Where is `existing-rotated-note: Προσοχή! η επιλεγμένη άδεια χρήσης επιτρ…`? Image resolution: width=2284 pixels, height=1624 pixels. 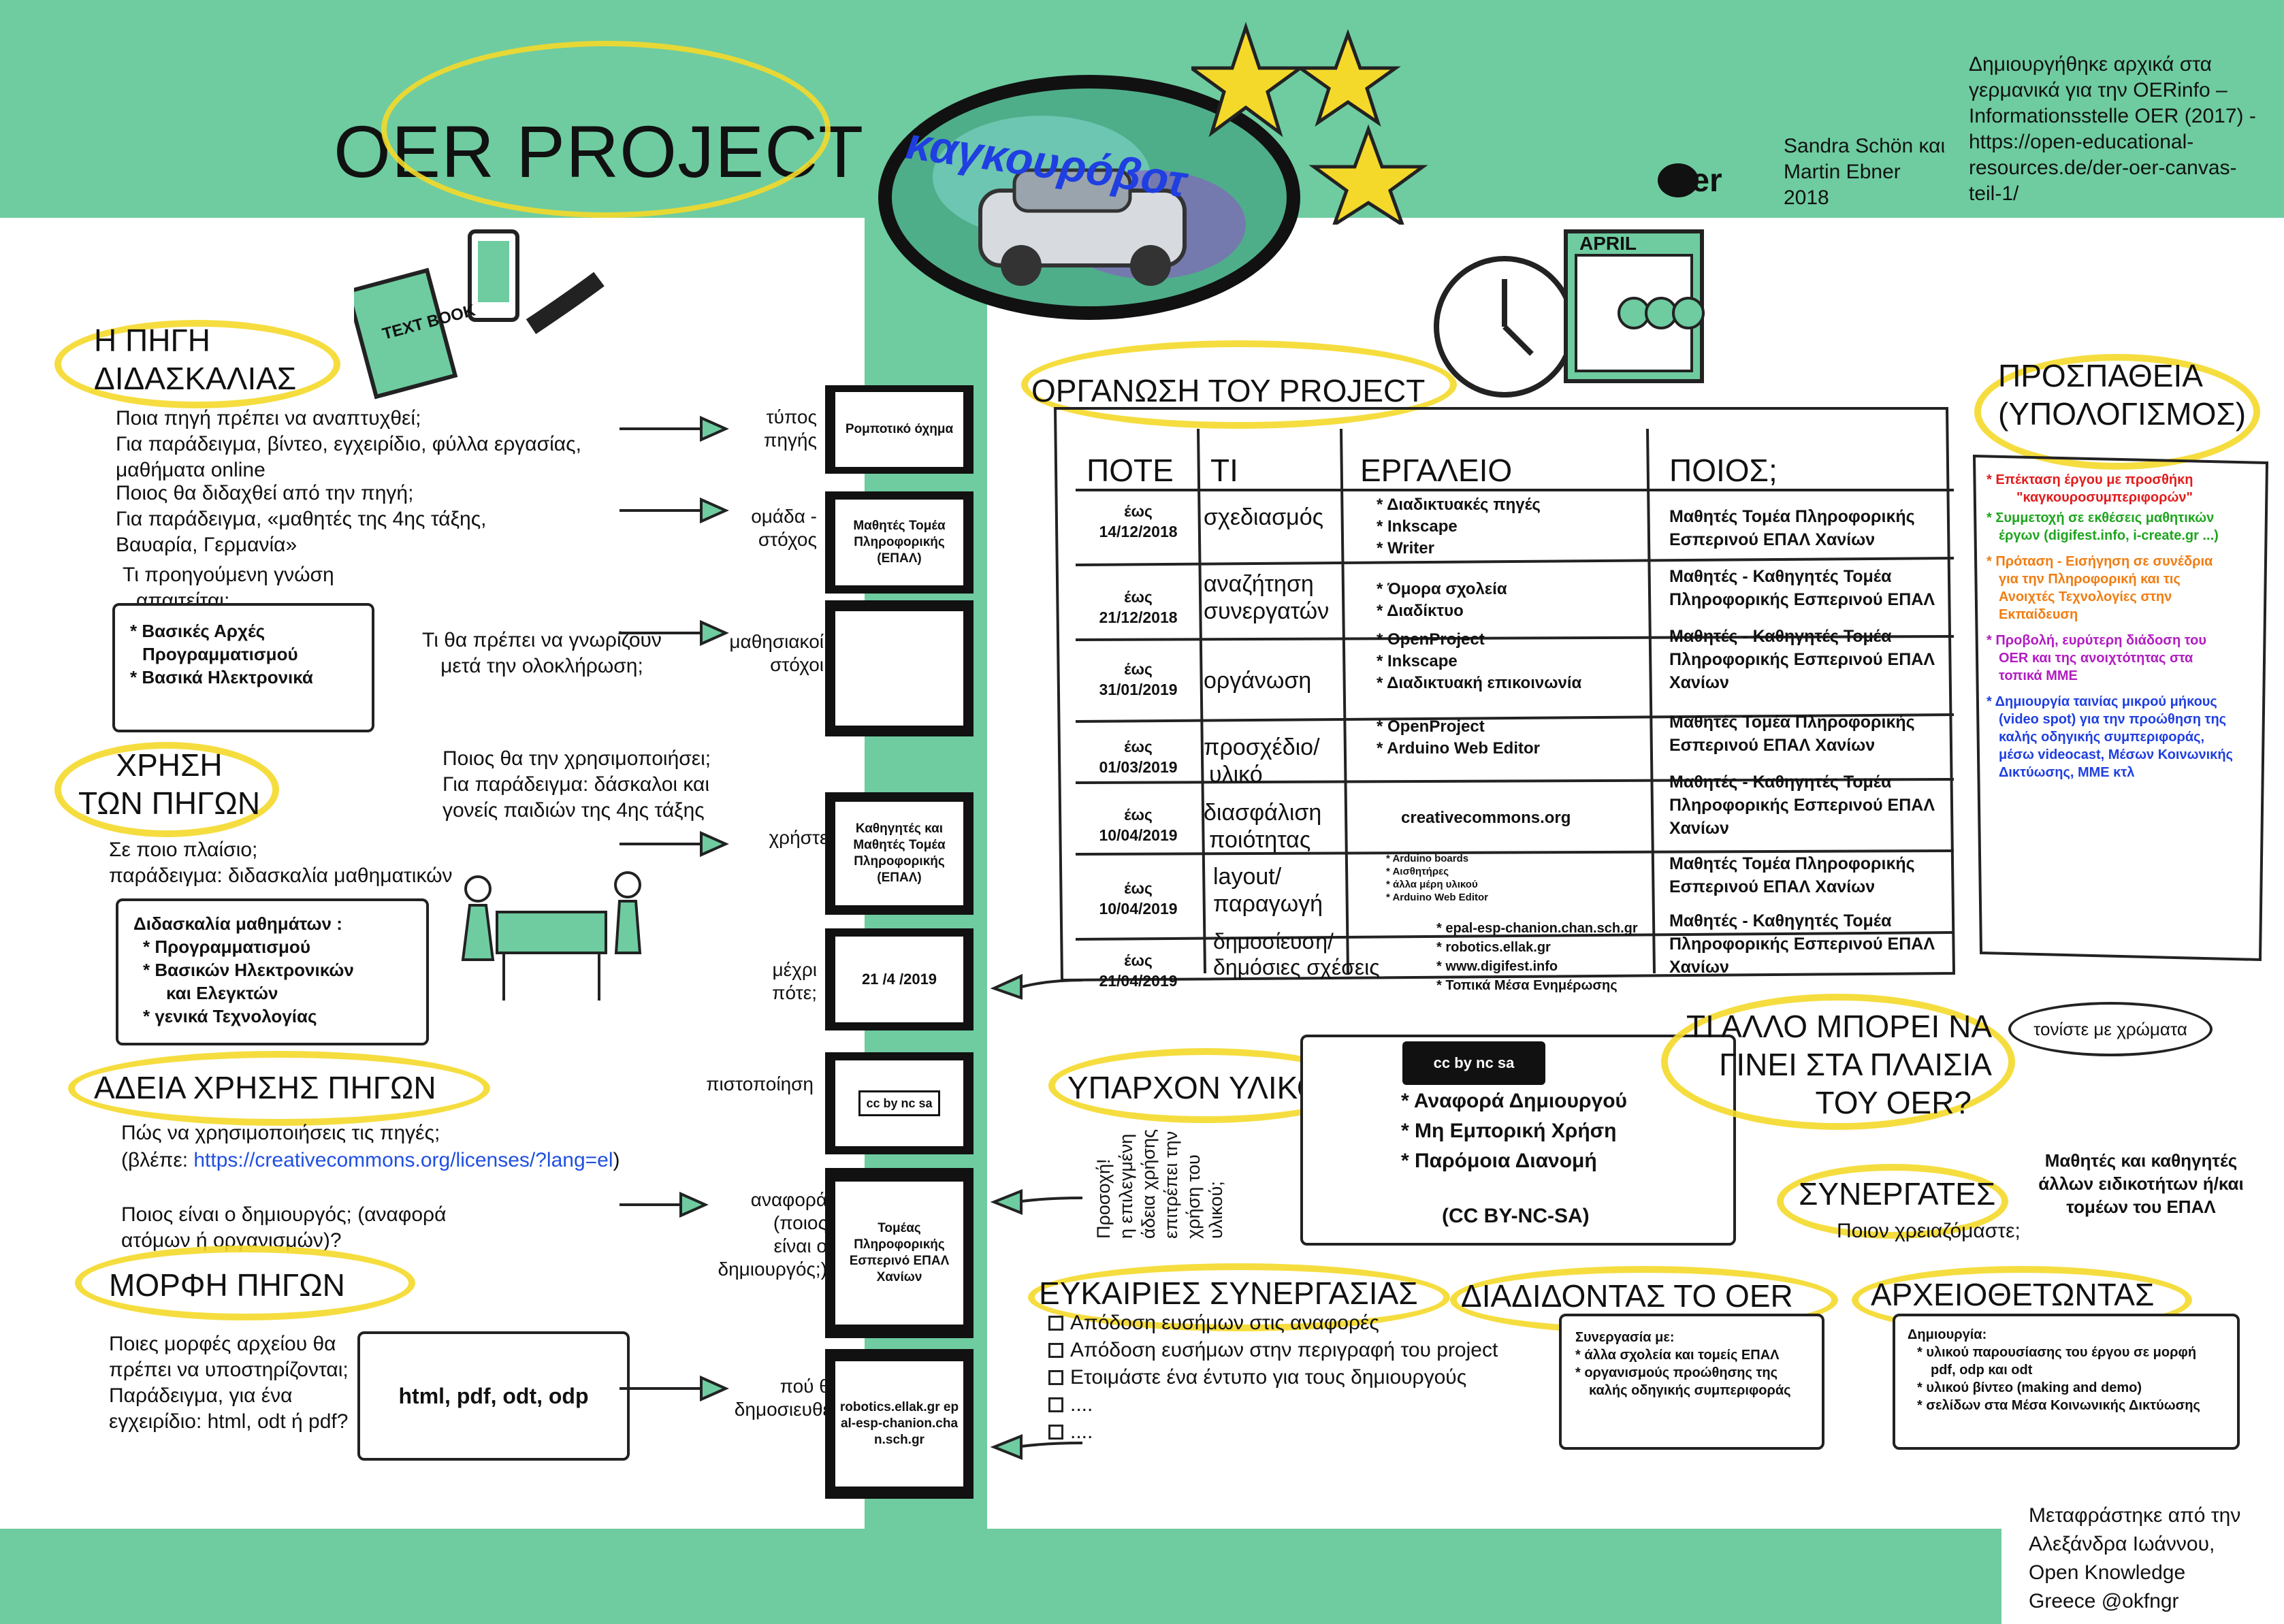 existing-rotated-note: Προσοχή! η επιλεγμένη άδεια χρήσης επιτρ… is located at coordinates (1159, 1183).